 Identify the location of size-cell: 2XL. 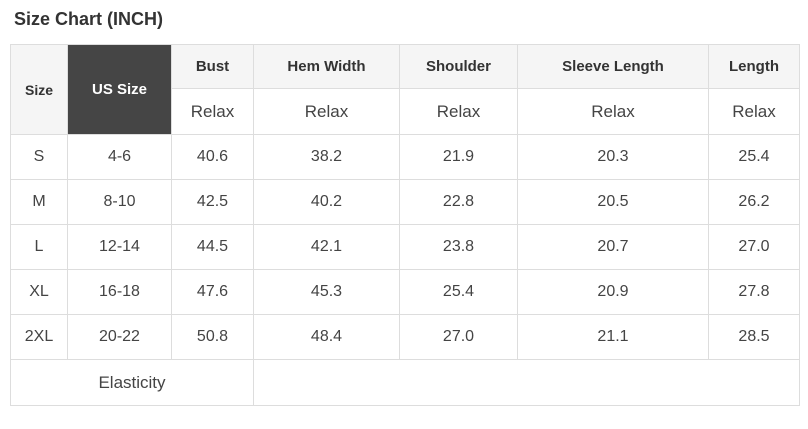
(39, 337).